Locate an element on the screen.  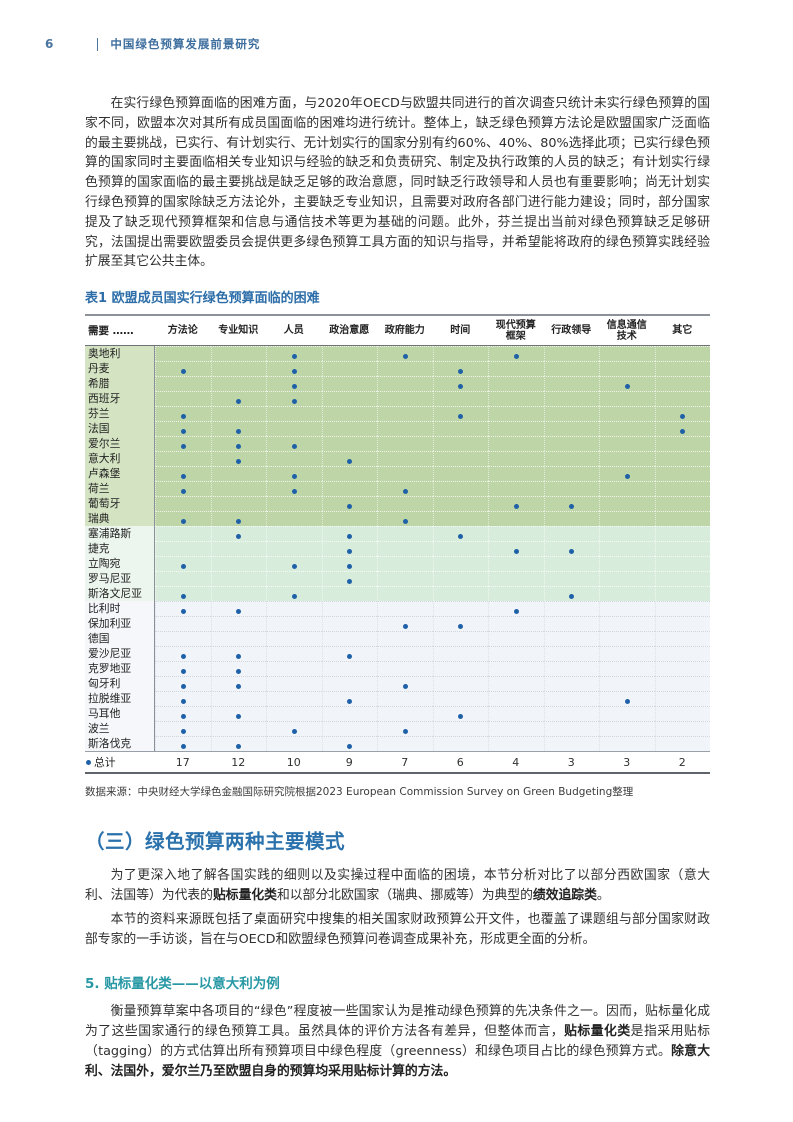
page-number: 6 is located at coordinates (49, 44).